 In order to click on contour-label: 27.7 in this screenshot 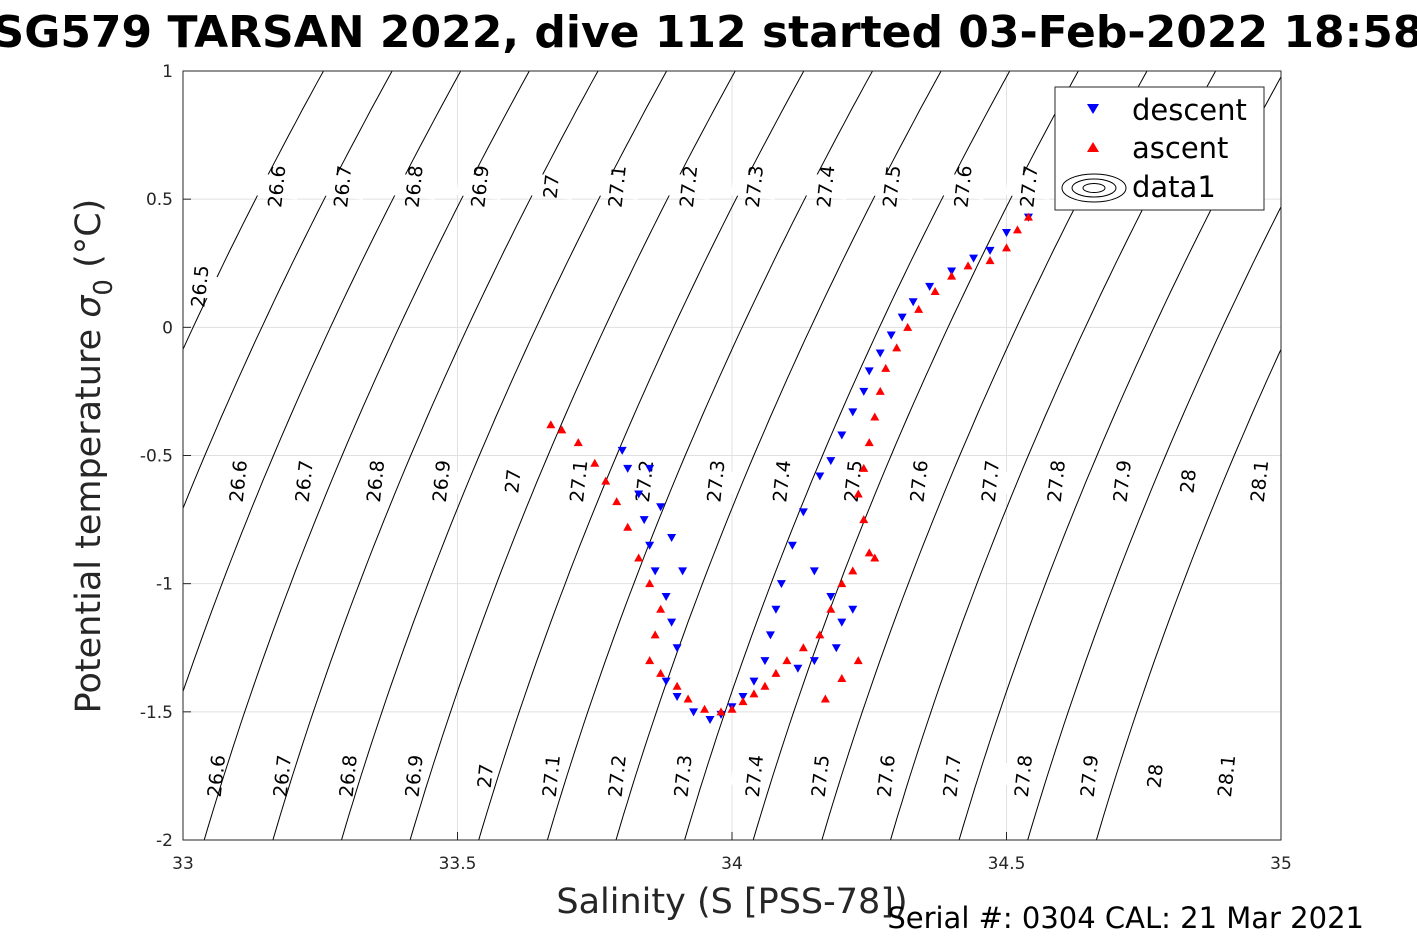, I will do `click(991, 481)`.